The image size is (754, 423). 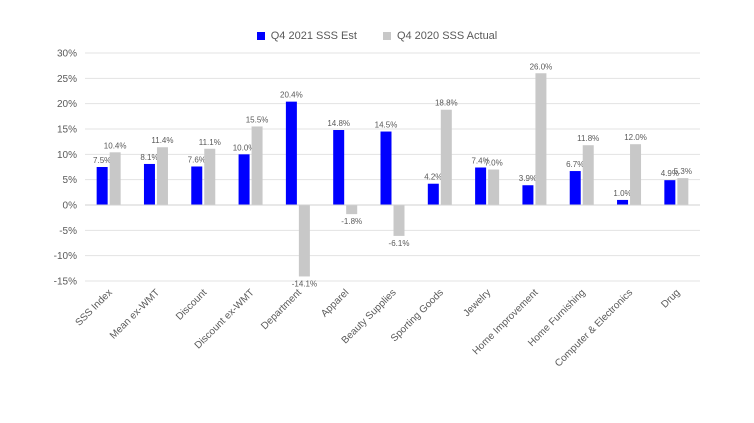 I want to click on x-category-label: Computer & Electronics, so click(x=594, y=328).